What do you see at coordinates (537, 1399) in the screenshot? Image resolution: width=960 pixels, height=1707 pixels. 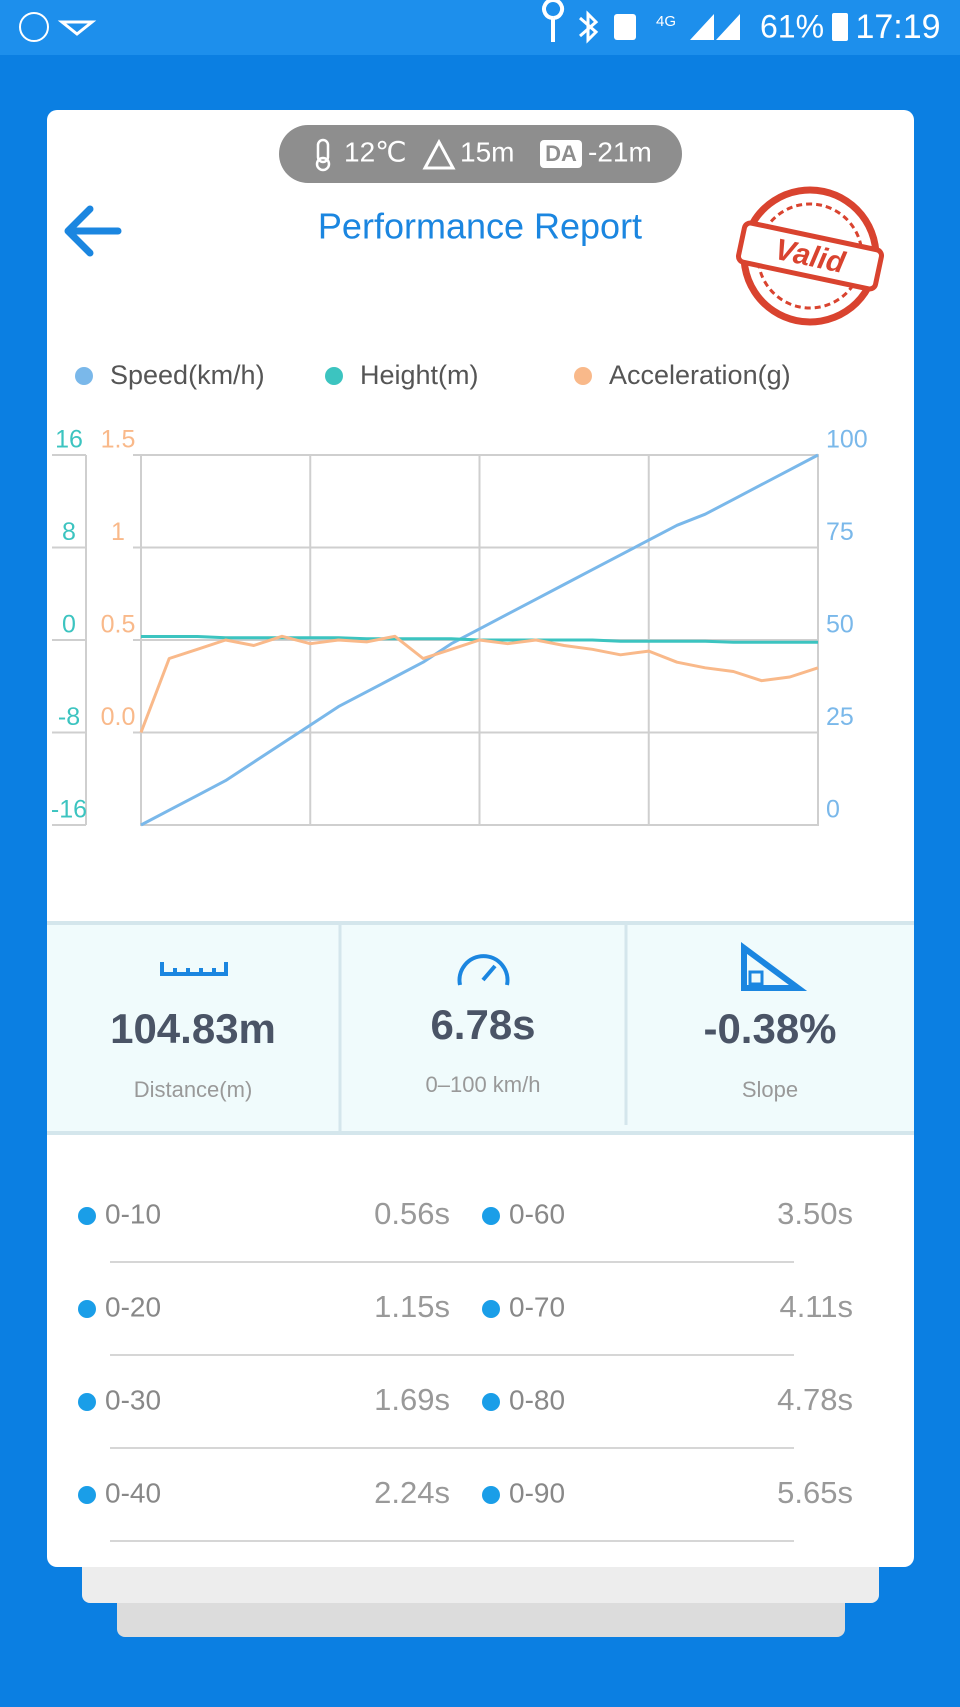 I see `split-label: 0-80` at bounding box center [537, 1399].